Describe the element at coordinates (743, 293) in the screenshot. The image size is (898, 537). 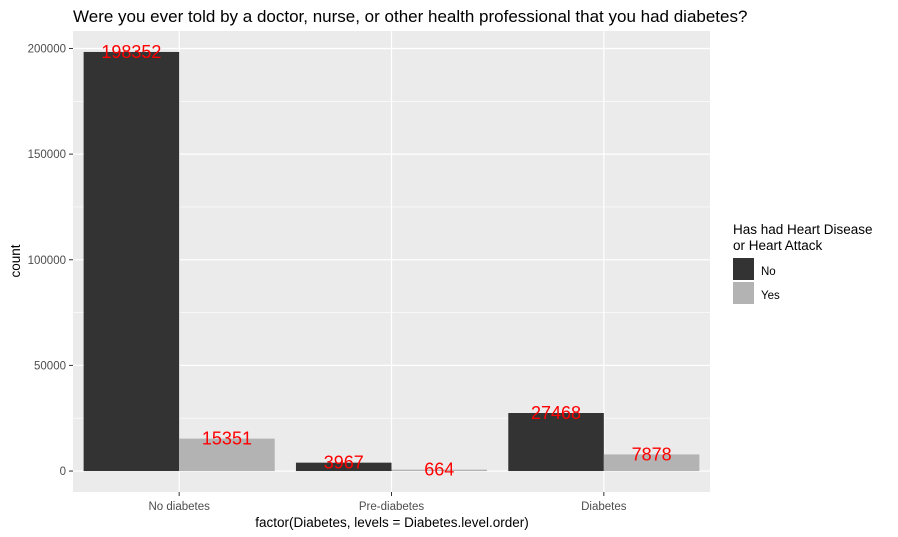
I see `legend-key-yes` at that location.